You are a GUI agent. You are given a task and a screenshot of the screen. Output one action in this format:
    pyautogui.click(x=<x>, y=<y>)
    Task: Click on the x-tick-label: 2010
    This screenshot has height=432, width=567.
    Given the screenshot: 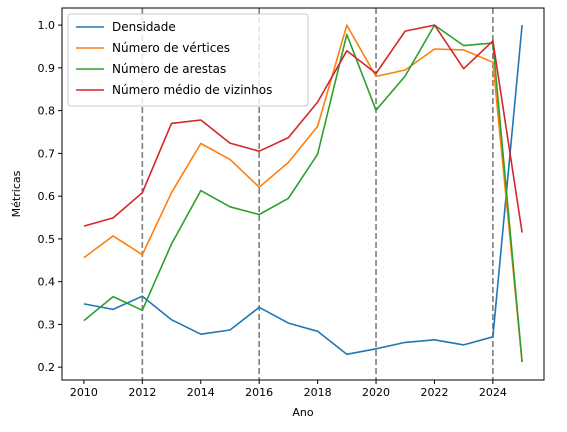 What is the action you would take?
    pyautogui.click(x=84, y=392)
    